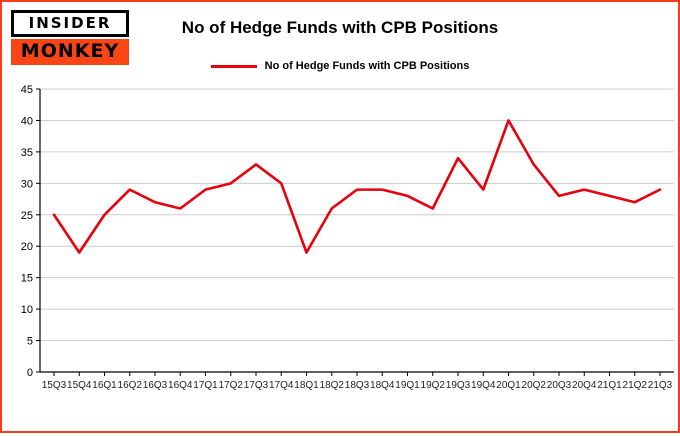 Image resolution: width=680 pixels, height=436 pixels. What do you see at coordinates (70, 52) in the screenshot?
I see `logo-text-monkey: MONKEY` at bounding box center [70, 52].